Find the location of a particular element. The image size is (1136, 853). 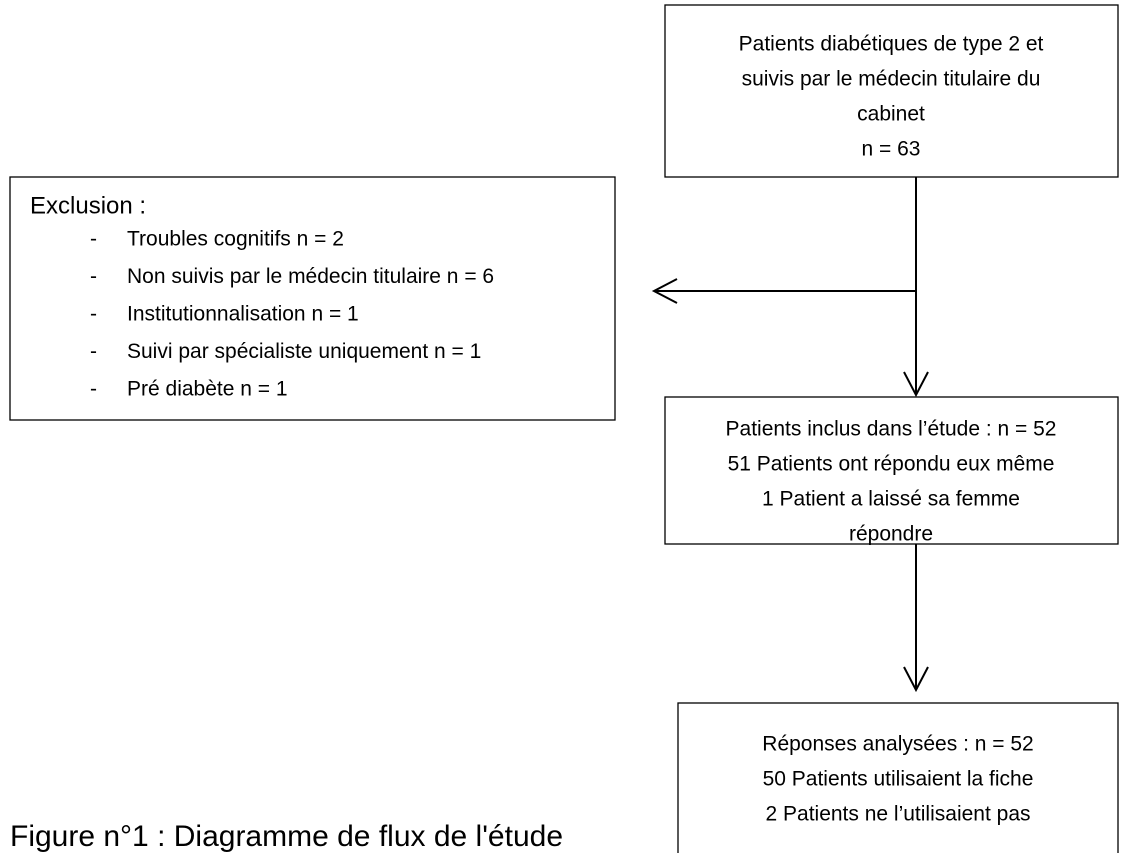

exclusion-item: Institutionnalisation n = 1 is located at coordinates (243, 314).